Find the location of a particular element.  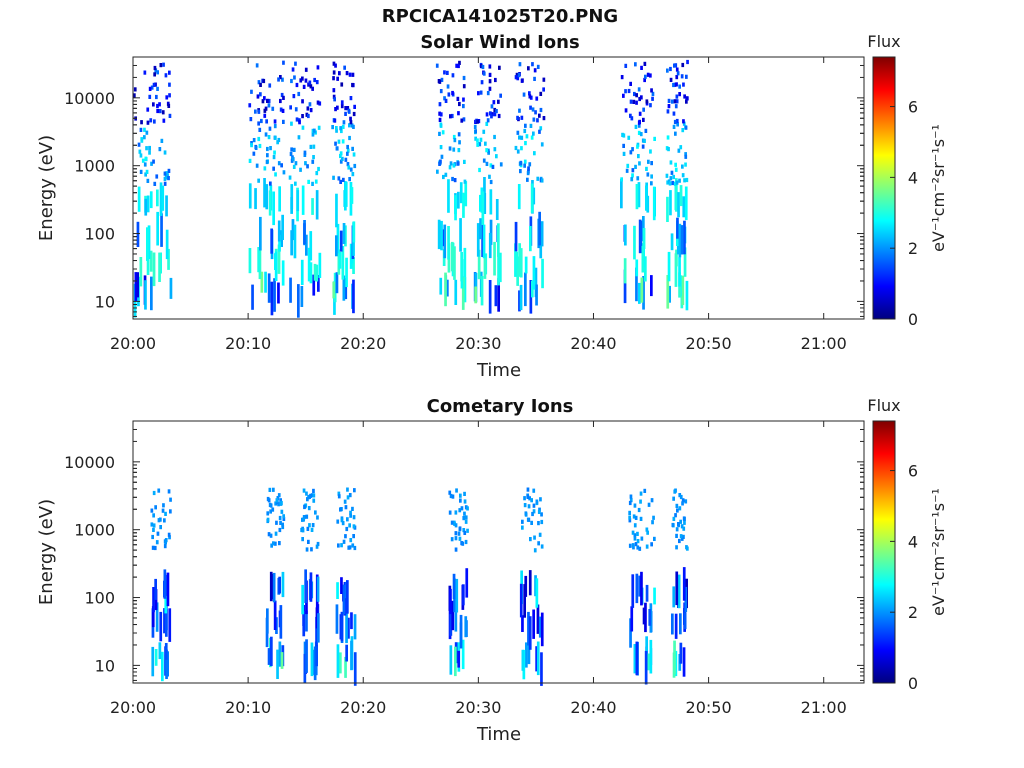

colorbar-tick-label: 0 is located at coordinates (913, 319).